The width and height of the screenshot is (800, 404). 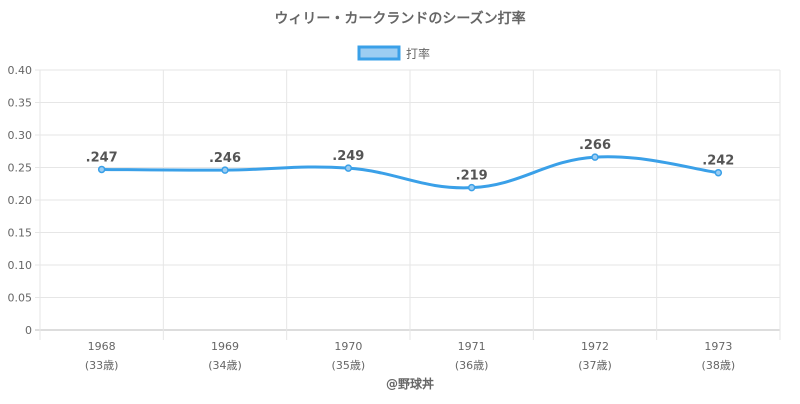 What do you see at coordinates (472, 176) in the screenshot?
I see `data-label: .219` at bounding box center [472, 176].